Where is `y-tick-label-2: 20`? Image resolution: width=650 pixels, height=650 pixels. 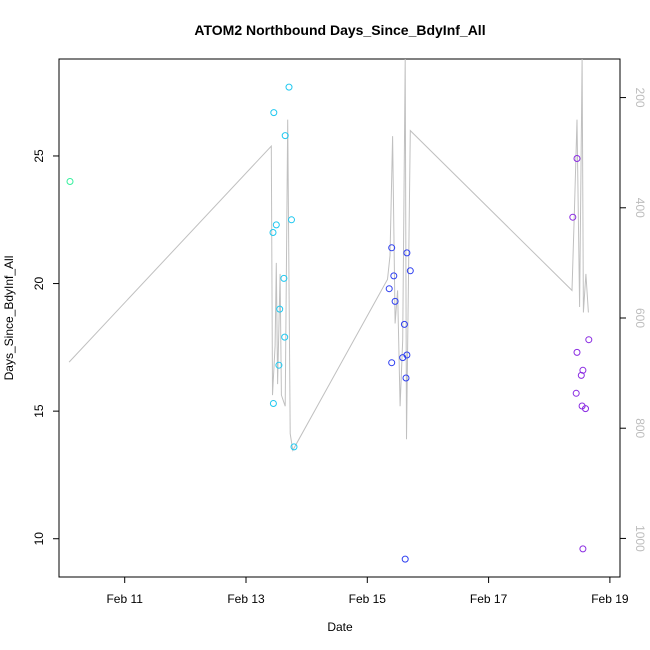
y-tick-label-2: 20 is located at coordinates (39, 284).